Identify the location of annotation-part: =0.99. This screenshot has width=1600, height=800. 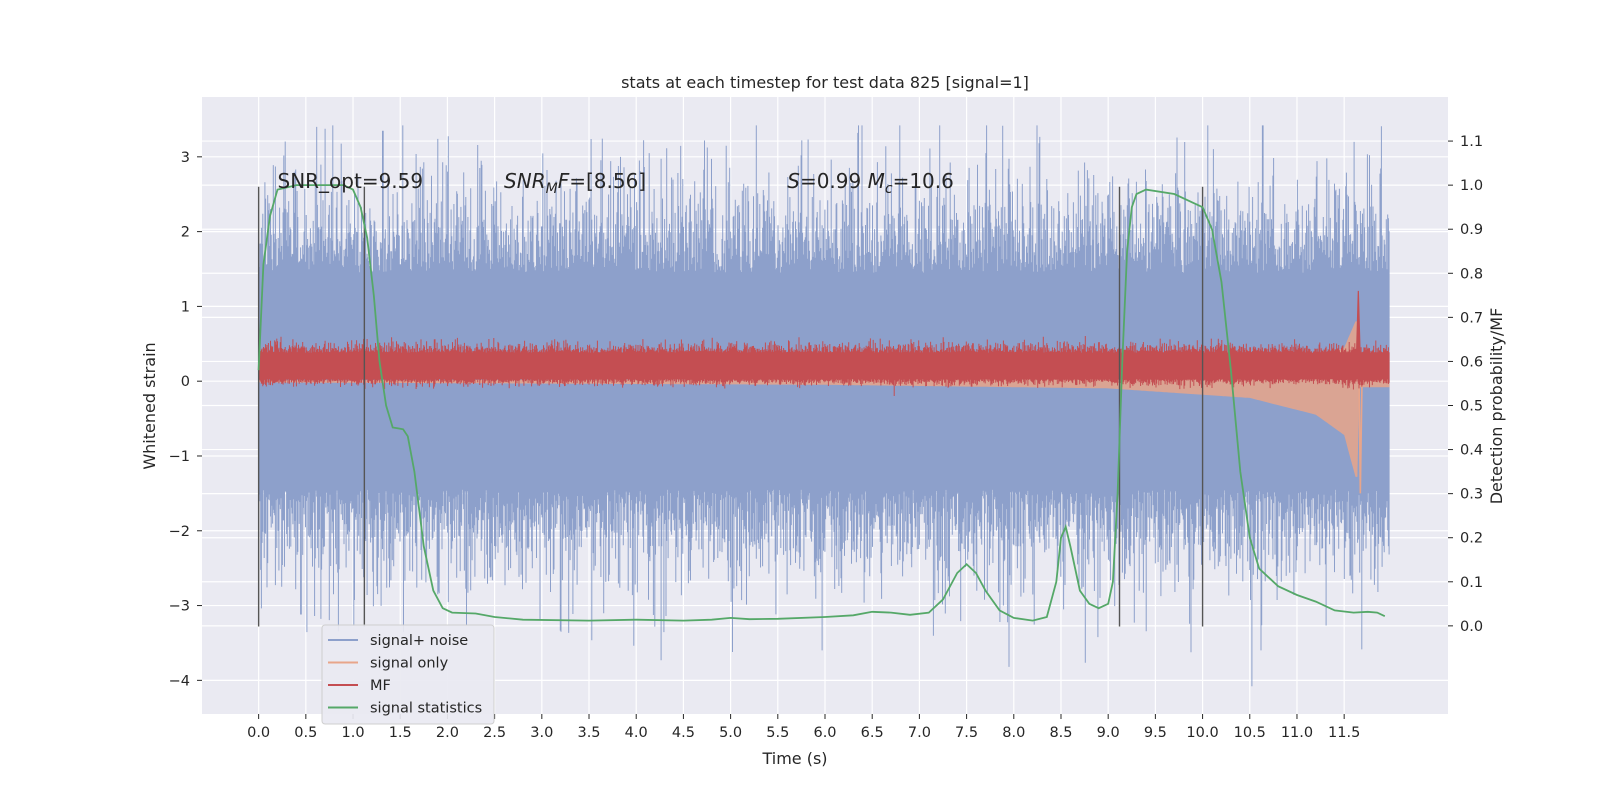
(834, 181).